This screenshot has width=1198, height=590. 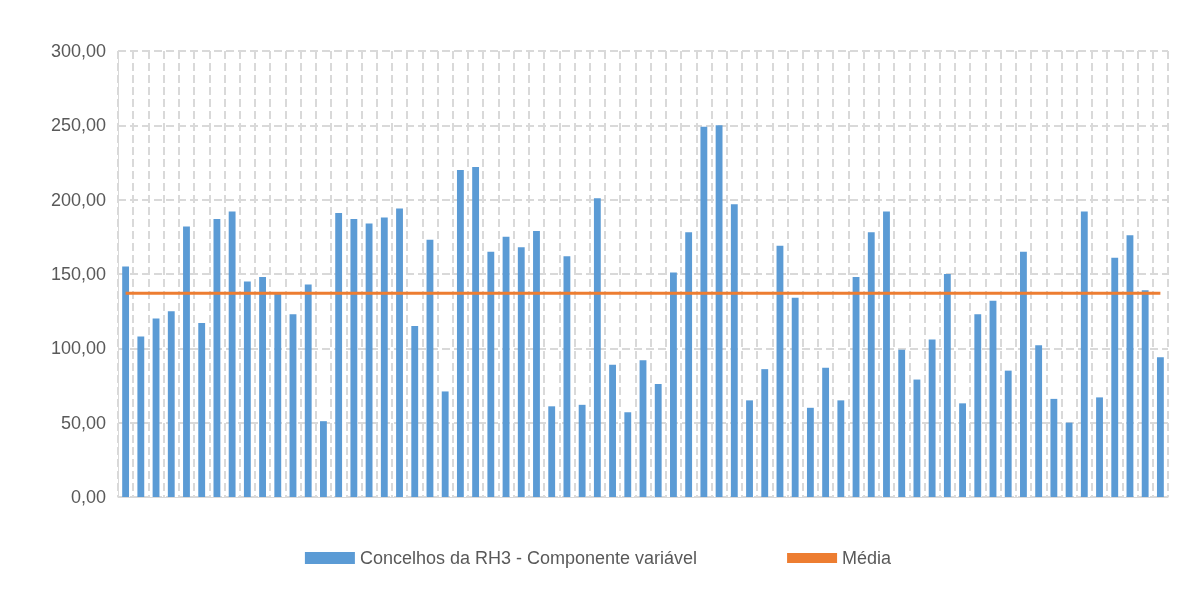 What do you see at coordinates (78, 199) in the screenshot?
I see `y-tick-label: 200,00` at bounding box center [78, 199].